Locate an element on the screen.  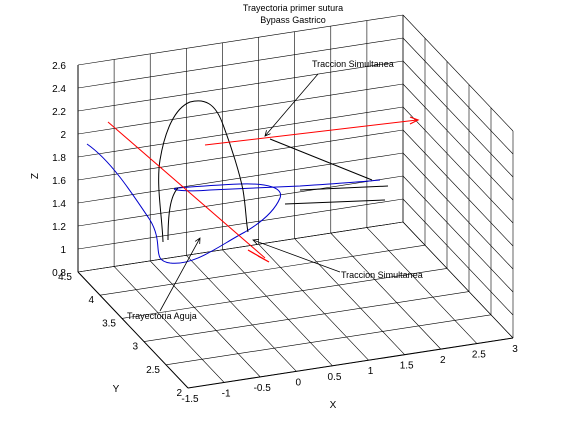
series-loop is located at coordinates (203, 171).